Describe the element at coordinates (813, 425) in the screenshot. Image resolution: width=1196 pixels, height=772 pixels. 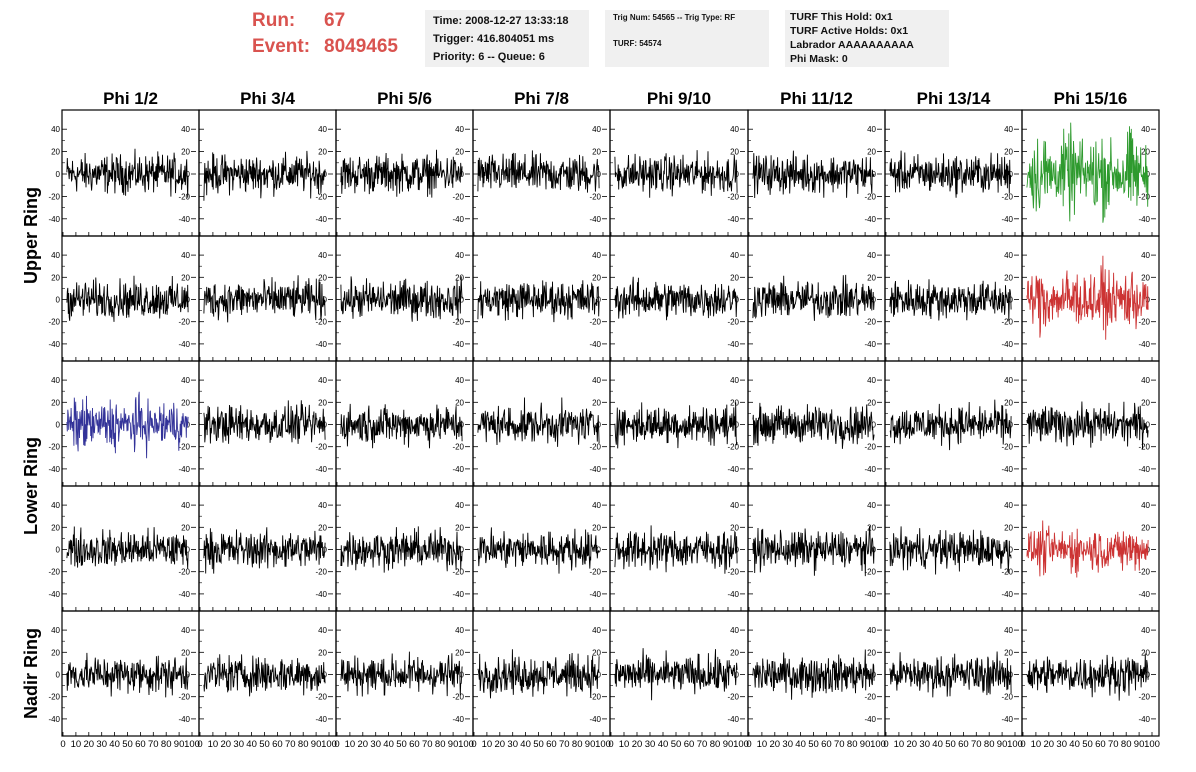
I see `waveform-r3-c6` at that location.